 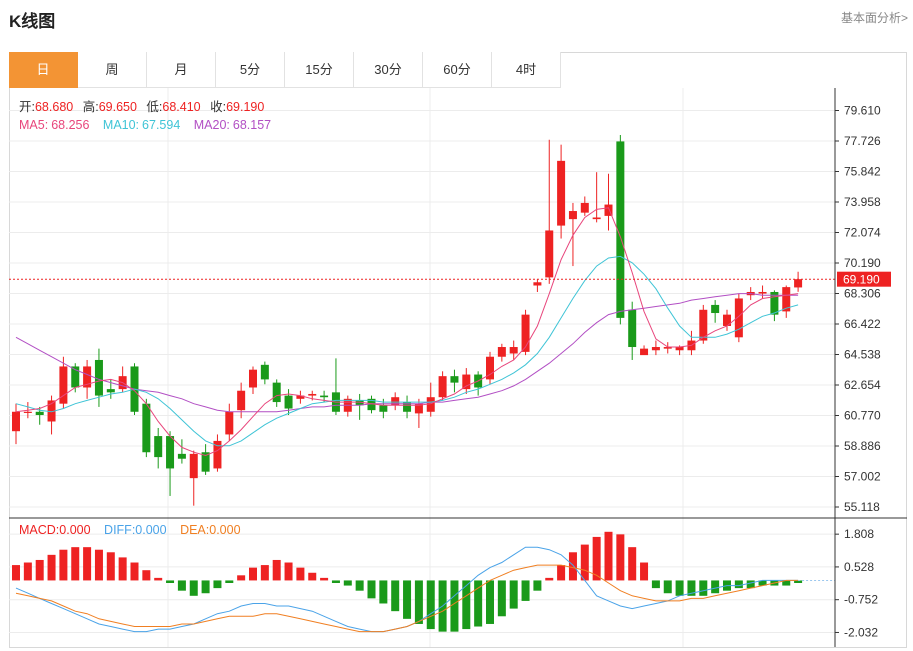 What do you see at coordinates (319, 70) in the screenshot?
I see `tab-15min: 15分` at bounding box center [319, 70].